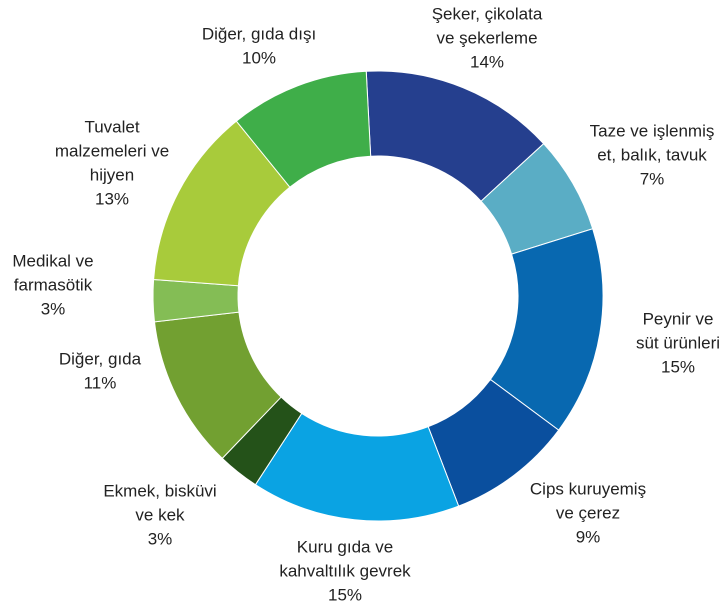 This screenshot has width=726, height=611. Describe the element at coordinates (588, 512) in the screenshot. I see `segment-label: ve çerez` at that location.